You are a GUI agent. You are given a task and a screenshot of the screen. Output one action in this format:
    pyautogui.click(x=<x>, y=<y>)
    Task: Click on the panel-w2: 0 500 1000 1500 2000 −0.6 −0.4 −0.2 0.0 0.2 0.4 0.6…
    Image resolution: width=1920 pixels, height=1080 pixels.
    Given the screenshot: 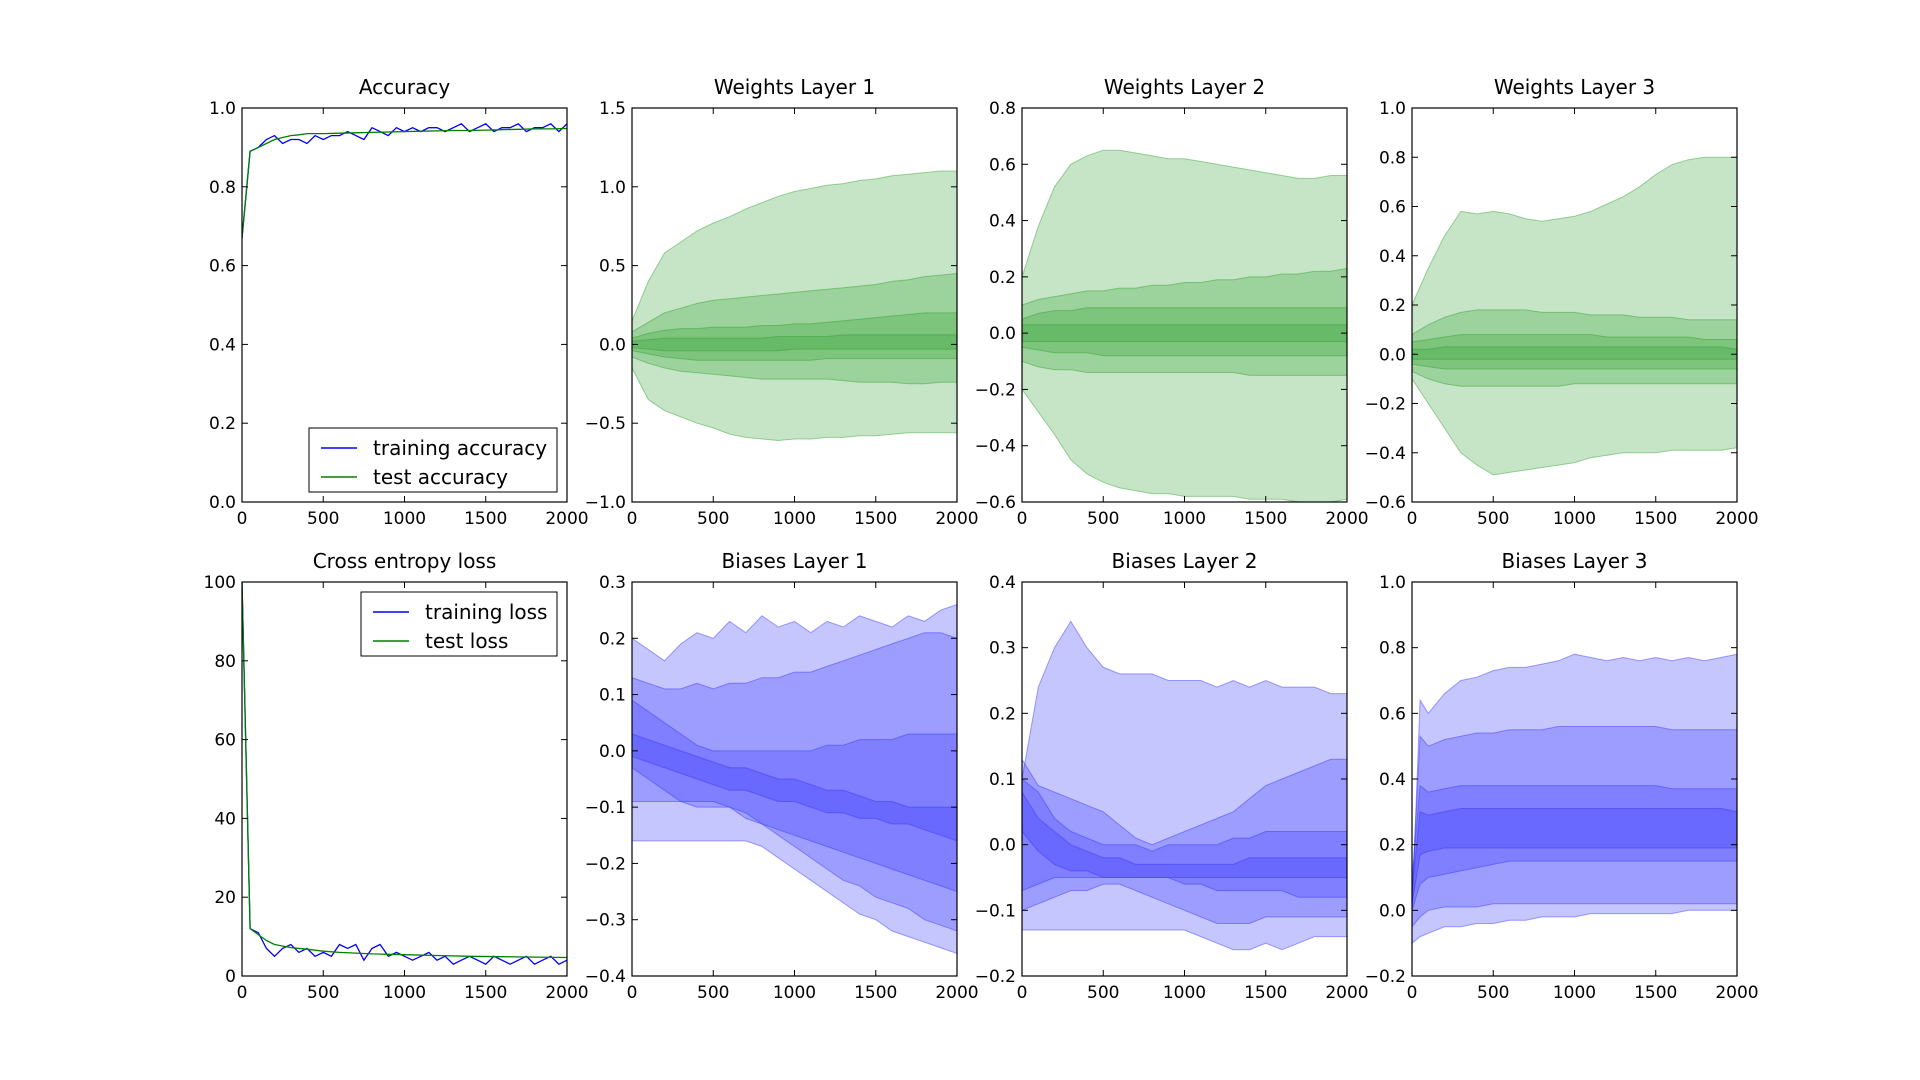 What is the action you would take?
    pyautogui.click(x=1172, y=302)
    